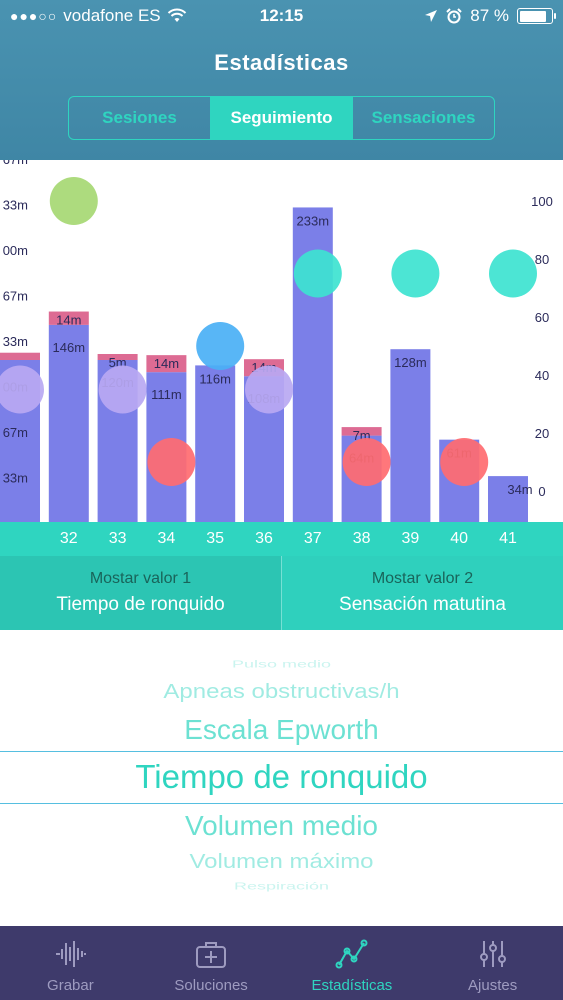 Image resolution: width=563 pixels, height=1000 pixels. I want to click on medkit-icon, so click(211, 955).